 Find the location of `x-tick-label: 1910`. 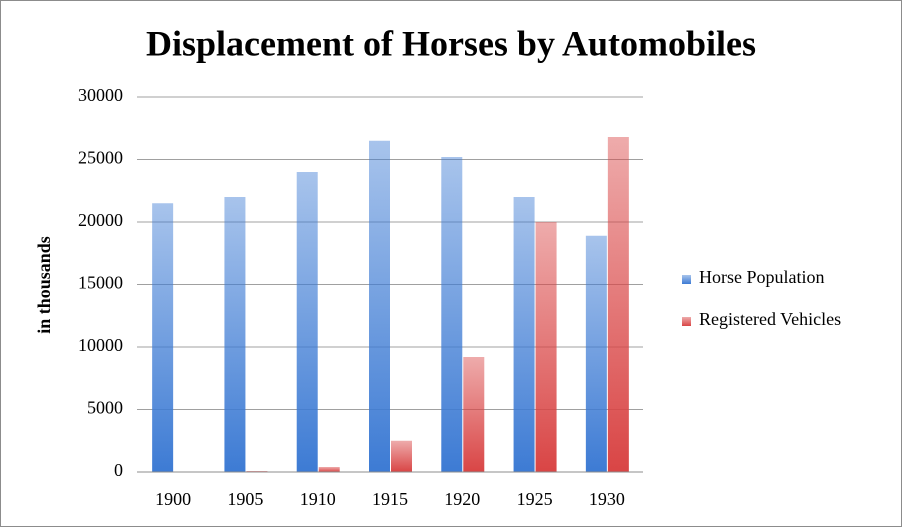

x-tick-label: 1910 is located at coordinates (318, 499).